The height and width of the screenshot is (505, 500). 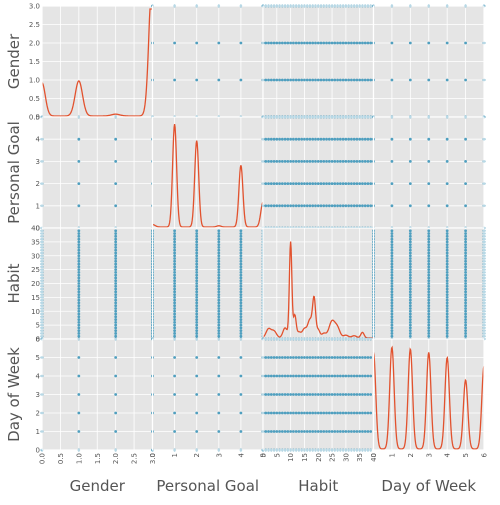 What do you see at coordinates (14, 172) in the screenshot?
I see `y-axis-label-personal-goal: Personal Goal` at bounding box center [14, 172].